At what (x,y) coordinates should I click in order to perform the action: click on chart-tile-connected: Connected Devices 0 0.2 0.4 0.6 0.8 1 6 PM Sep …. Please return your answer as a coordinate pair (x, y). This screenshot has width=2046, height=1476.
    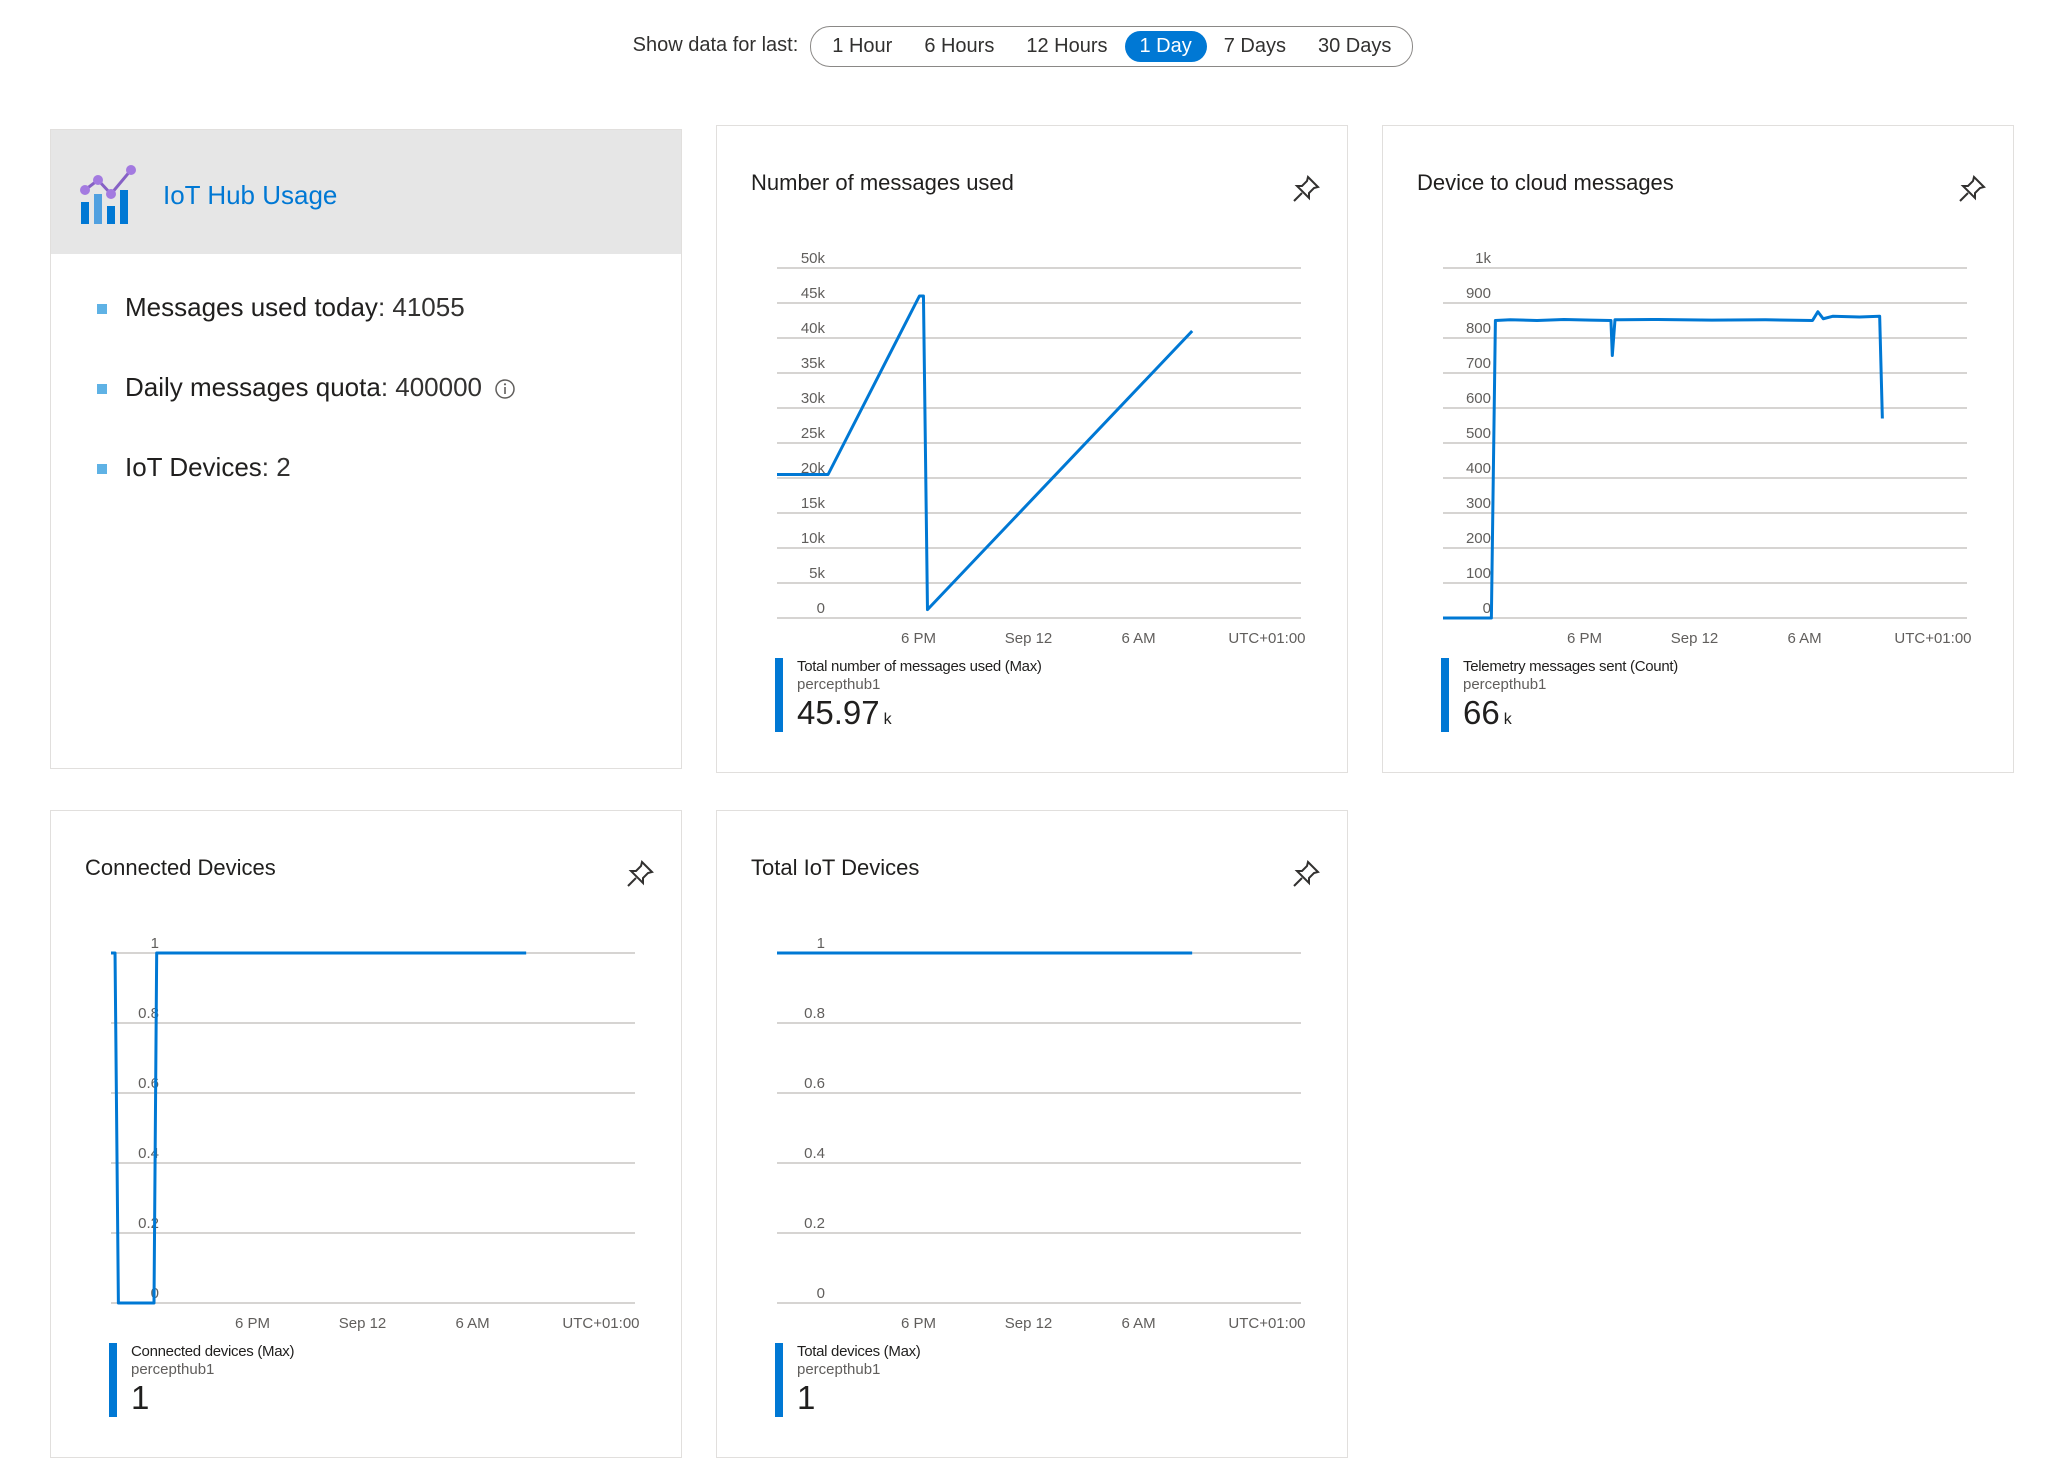
    Looking at the image, I should click on (366, 1134).